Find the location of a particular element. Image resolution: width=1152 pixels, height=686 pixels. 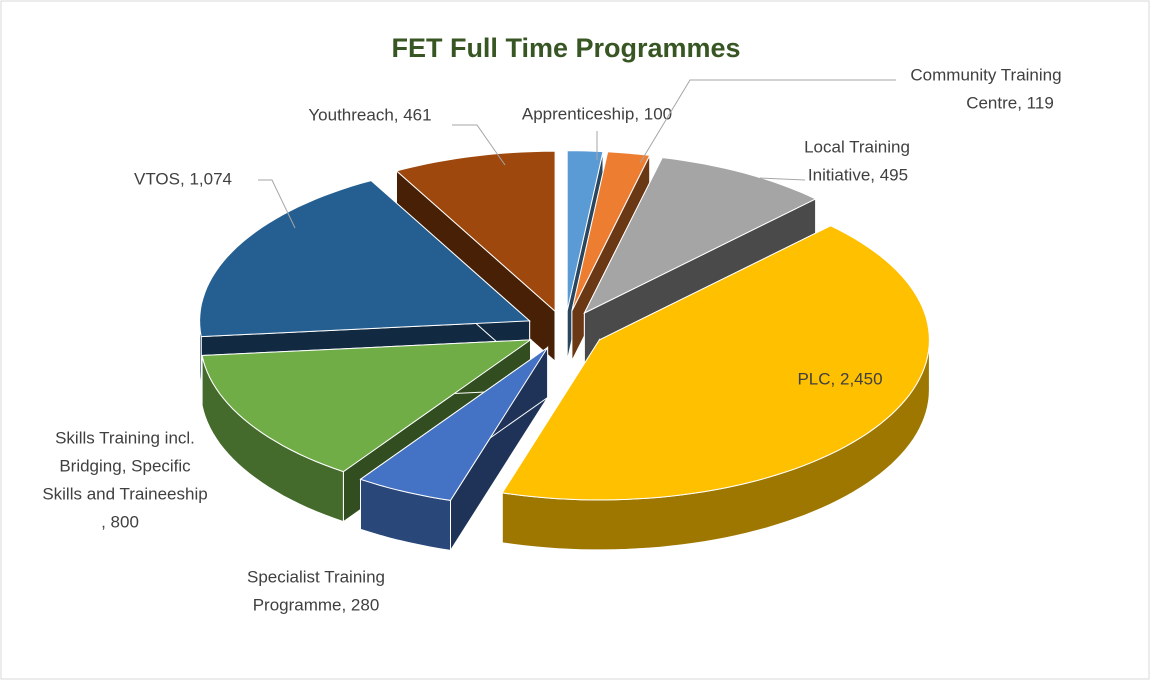

data-label: Centre, 119 is located at coordinates (1010, 102).